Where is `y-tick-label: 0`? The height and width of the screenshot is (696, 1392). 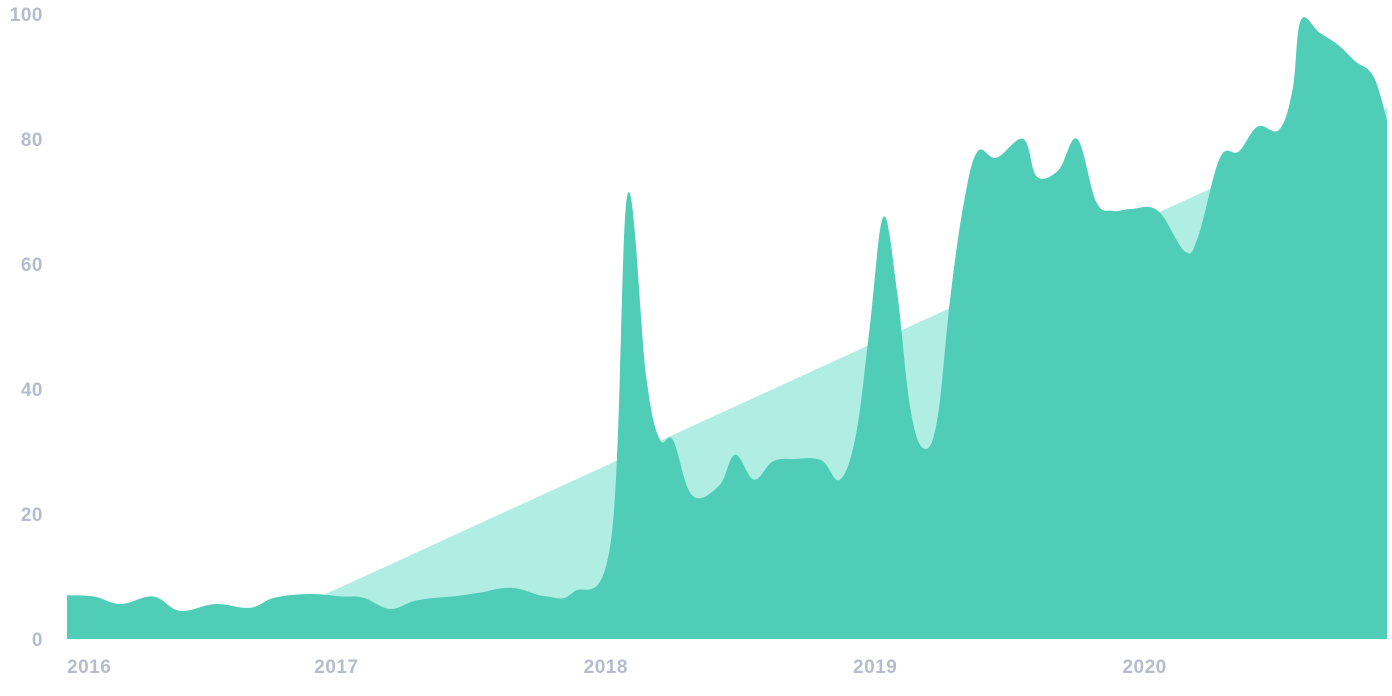
y-tick-label: 0 is located at coordinates (37, 640).